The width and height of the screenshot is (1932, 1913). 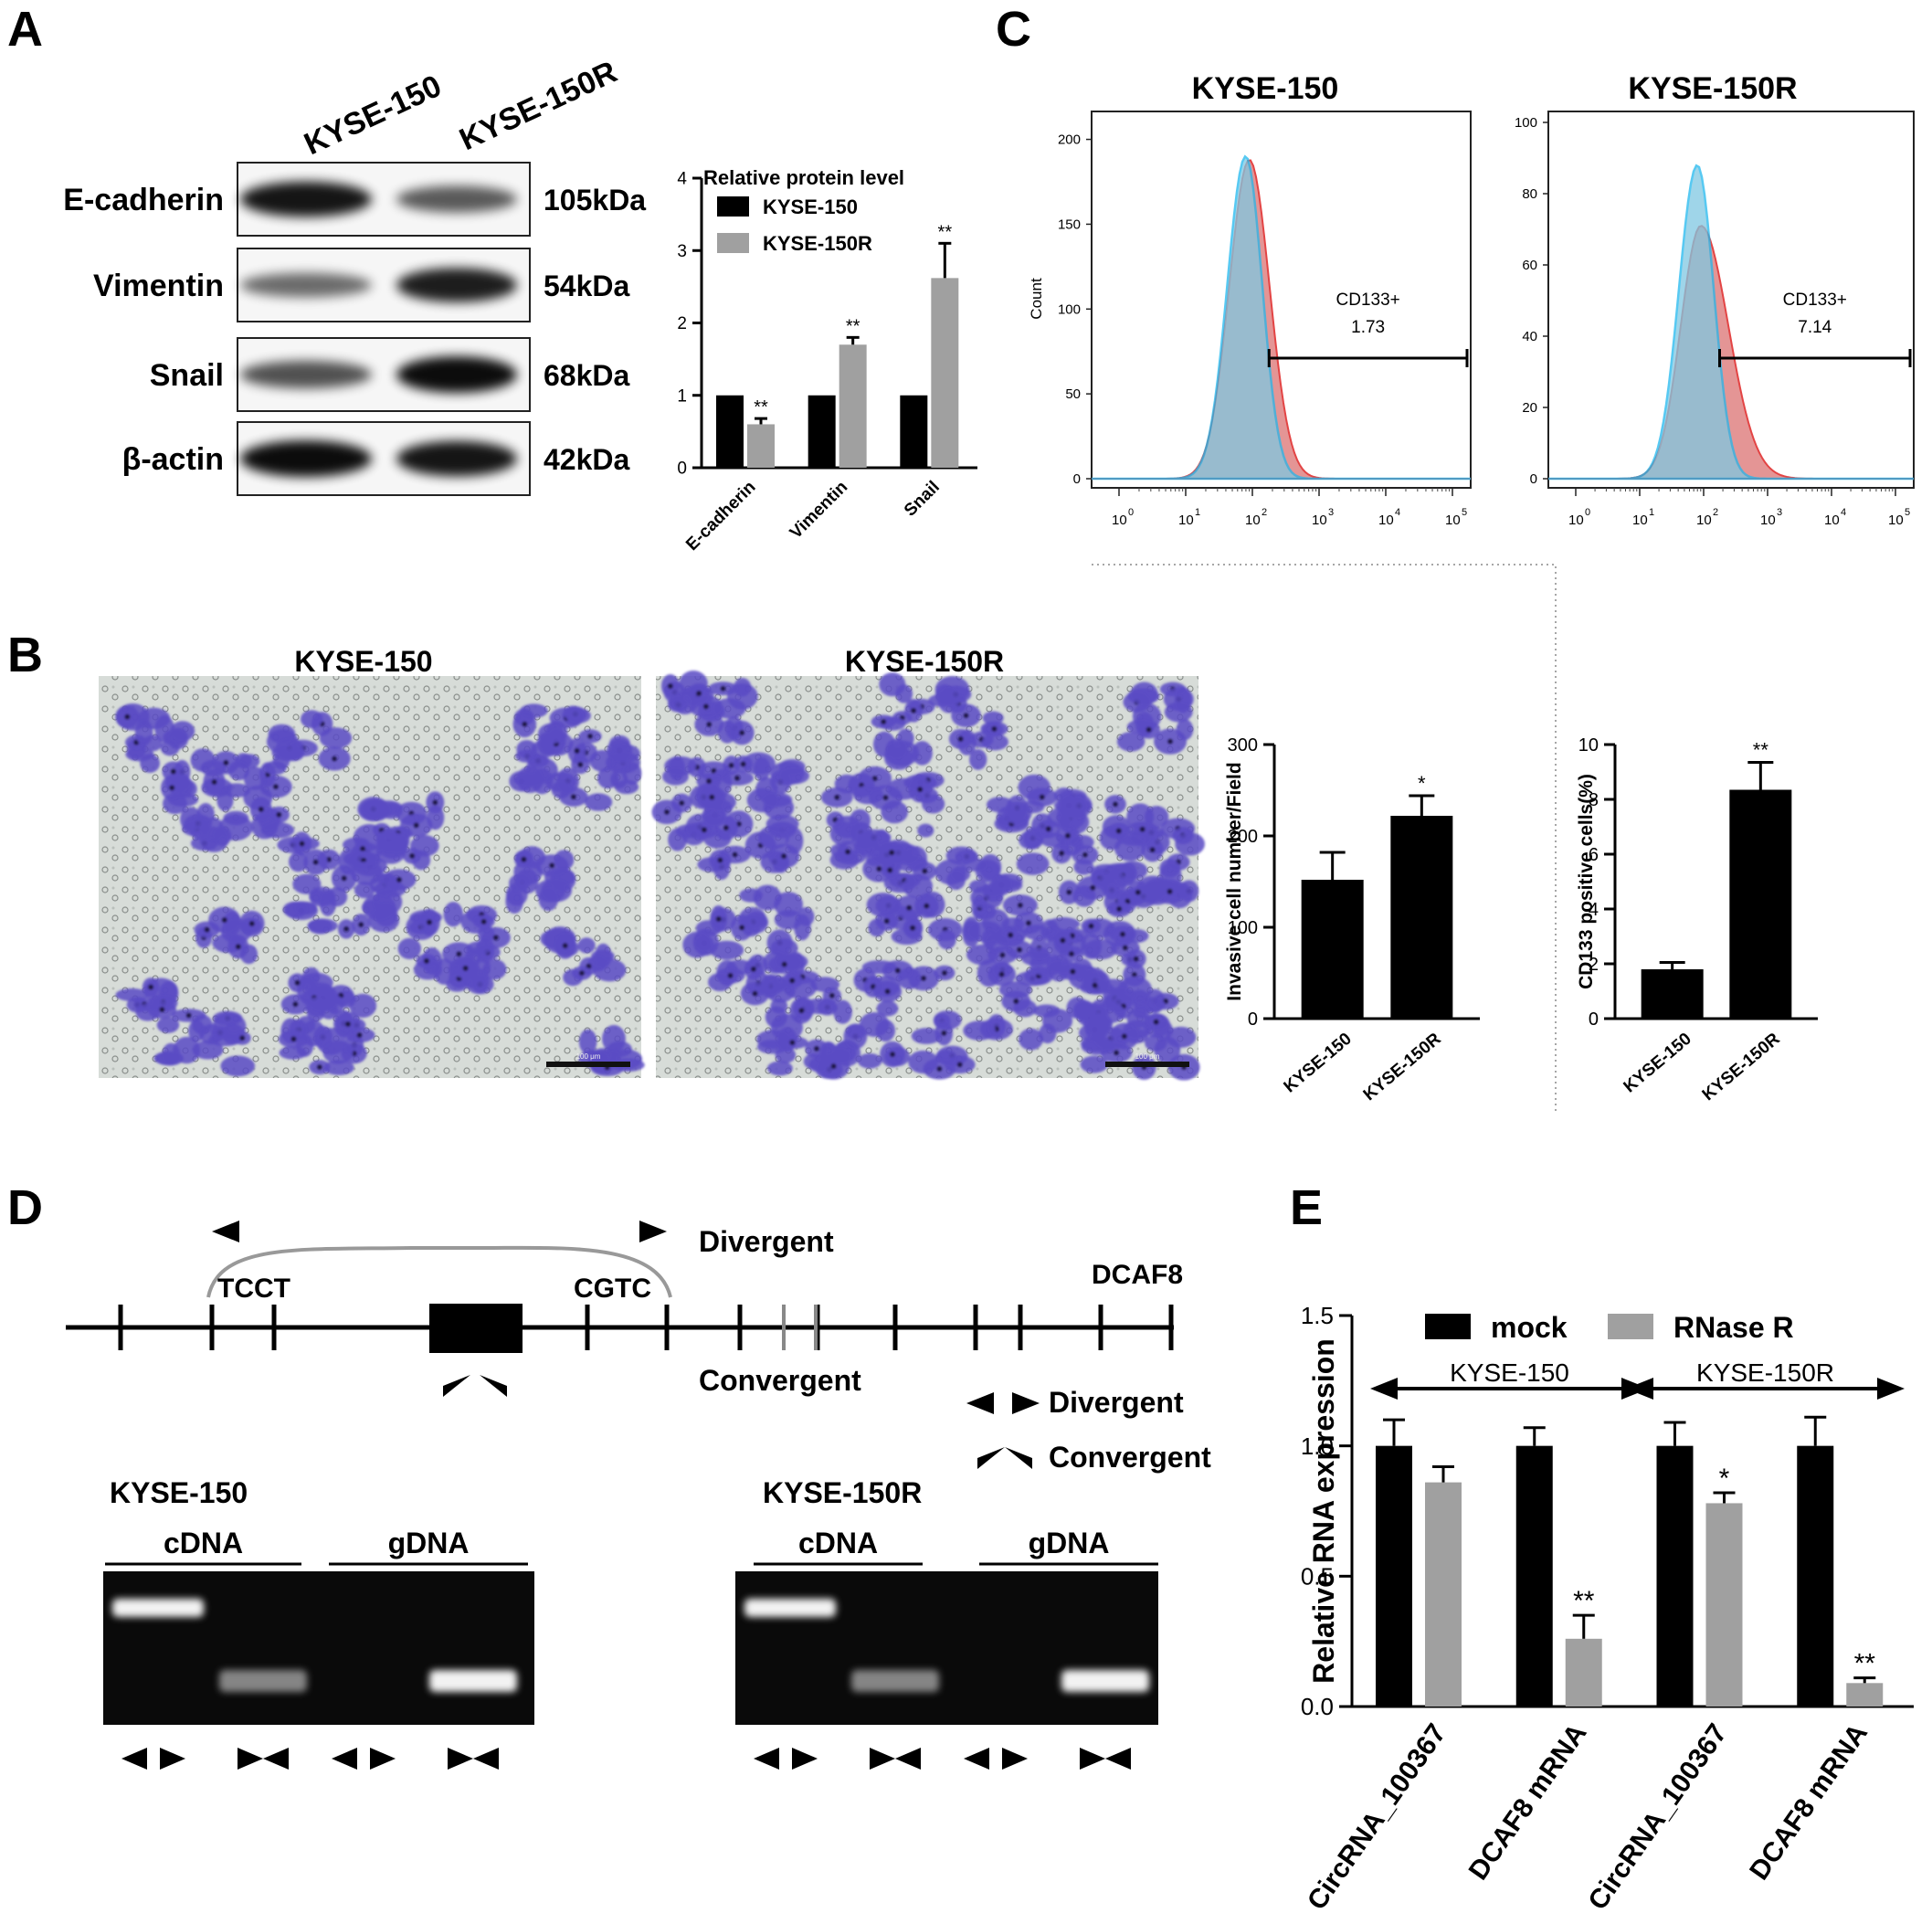 What do you see at coordinates (1265, 512) in the screenshot?
I see `x-tick-exponent: 2` at bounding box center [1265, 512].